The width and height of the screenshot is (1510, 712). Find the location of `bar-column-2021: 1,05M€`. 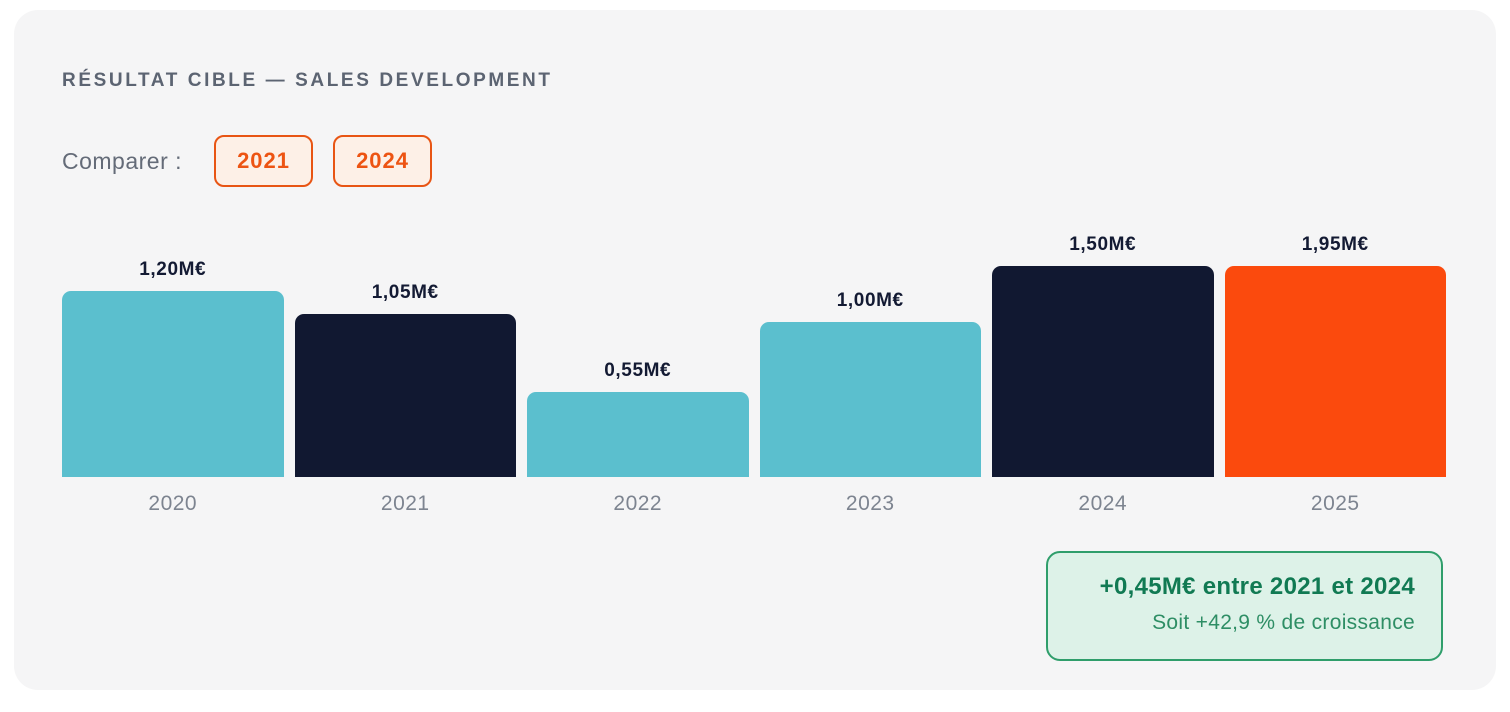

bar-column-2021: 1,05M€ is located at coordinates (405, 379).